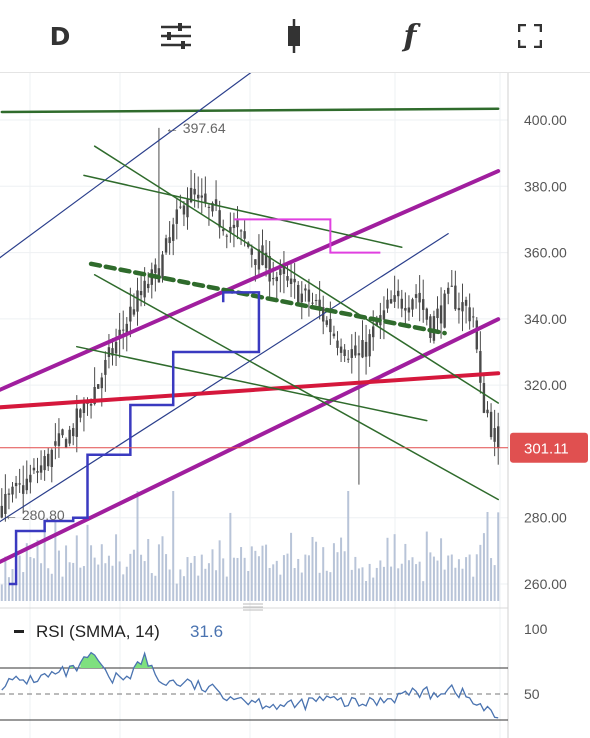 This screenshot has height=738, width=590. I want to click on chart-settings-button, so click(176, 36).